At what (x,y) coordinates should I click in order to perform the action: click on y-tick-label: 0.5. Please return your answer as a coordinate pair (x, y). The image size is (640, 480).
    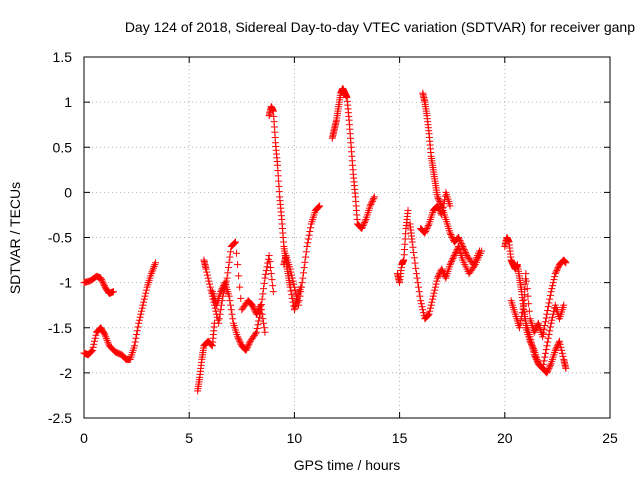
    Looking at the image, I should click on (63, 147).